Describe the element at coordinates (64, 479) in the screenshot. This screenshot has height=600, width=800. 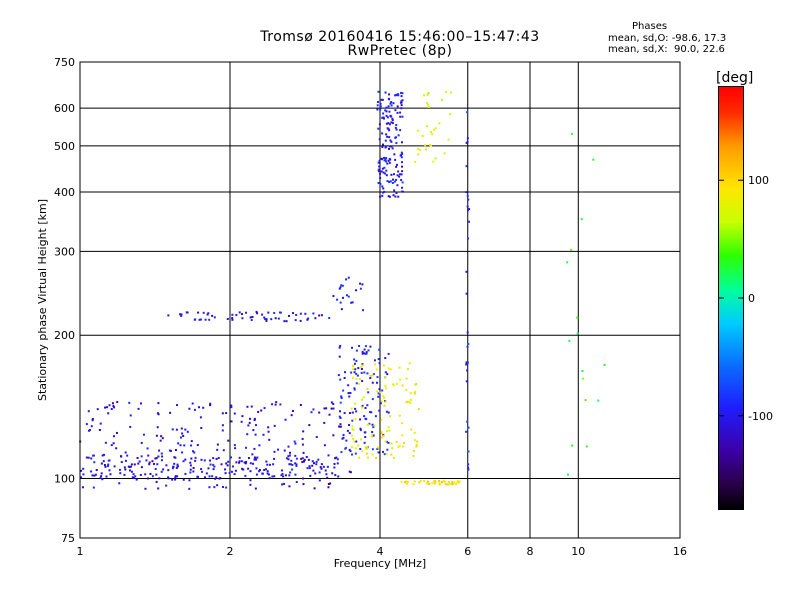
I see `y-tick-label: 100` at that location.